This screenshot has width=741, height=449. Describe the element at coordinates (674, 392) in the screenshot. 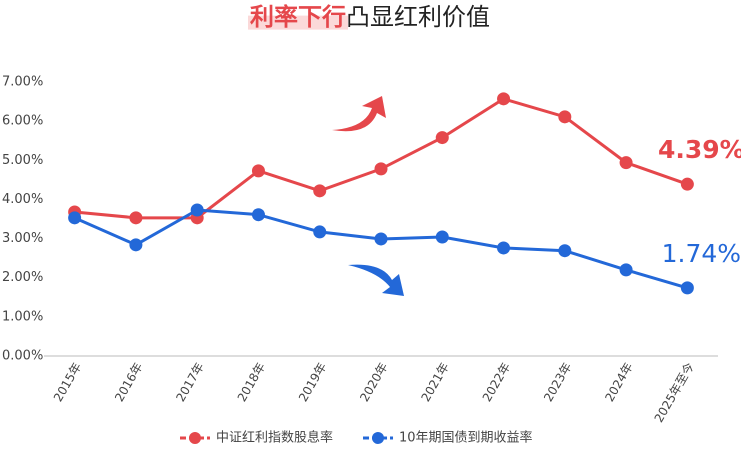

I see `x-tick-label: 2025年至今` at that location.